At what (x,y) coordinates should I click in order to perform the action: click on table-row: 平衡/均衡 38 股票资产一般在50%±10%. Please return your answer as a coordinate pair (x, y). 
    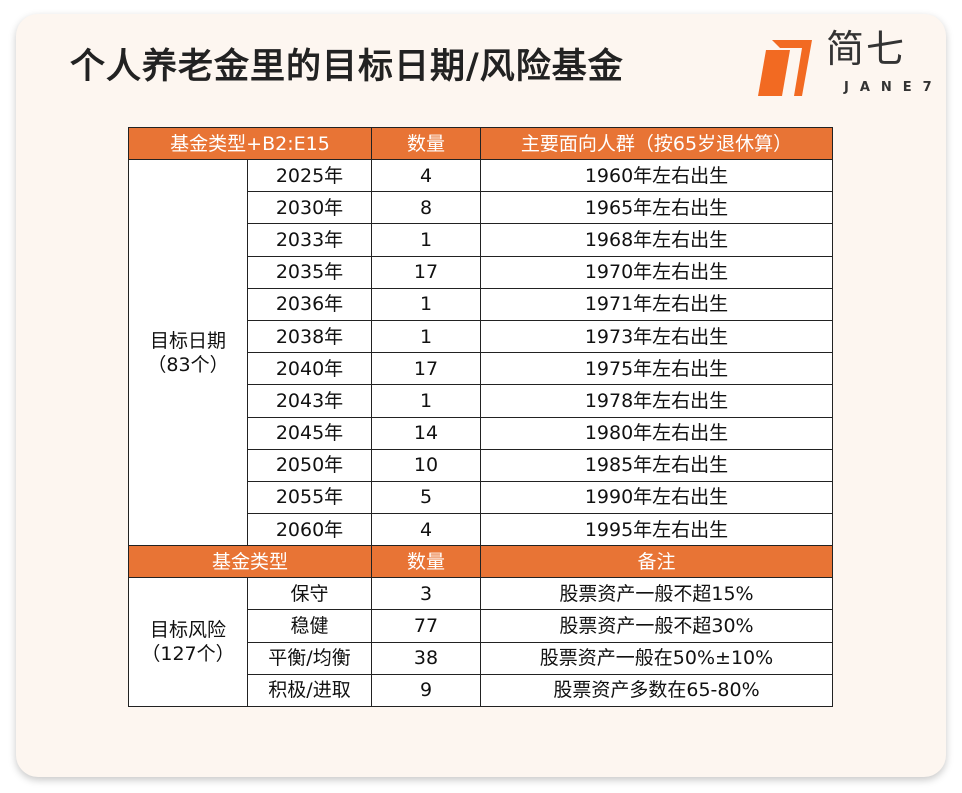
    Looking at the image, I should click on (481, 658).